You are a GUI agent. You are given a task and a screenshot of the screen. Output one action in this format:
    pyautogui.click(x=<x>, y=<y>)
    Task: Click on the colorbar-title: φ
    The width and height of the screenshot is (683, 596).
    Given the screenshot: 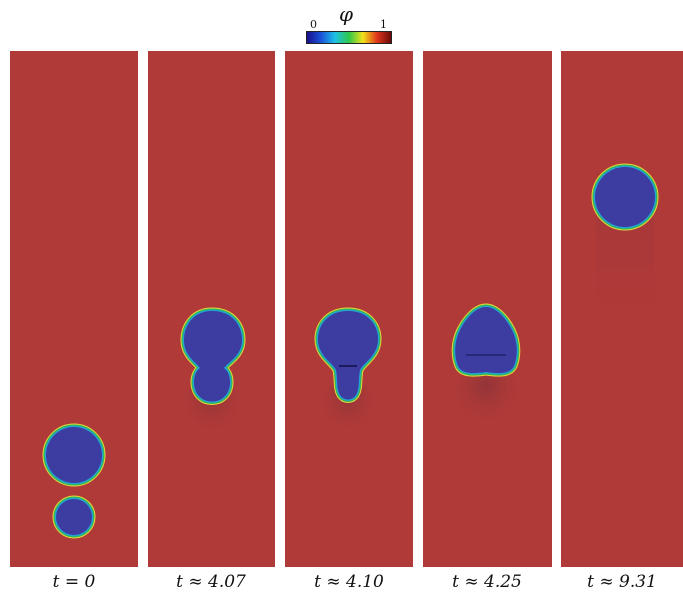 What is the action you would take?
    pyautogui.click(x=346, y=14)
    